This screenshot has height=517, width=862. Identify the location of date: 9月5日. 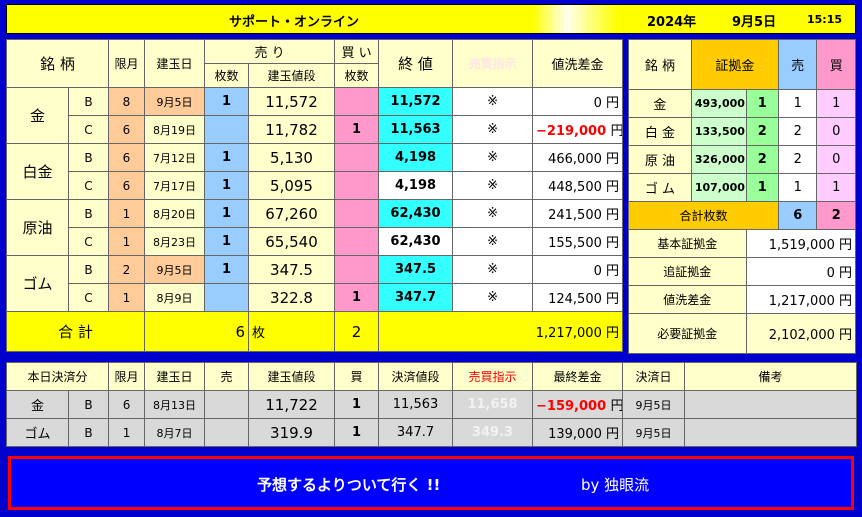
(754, 22).